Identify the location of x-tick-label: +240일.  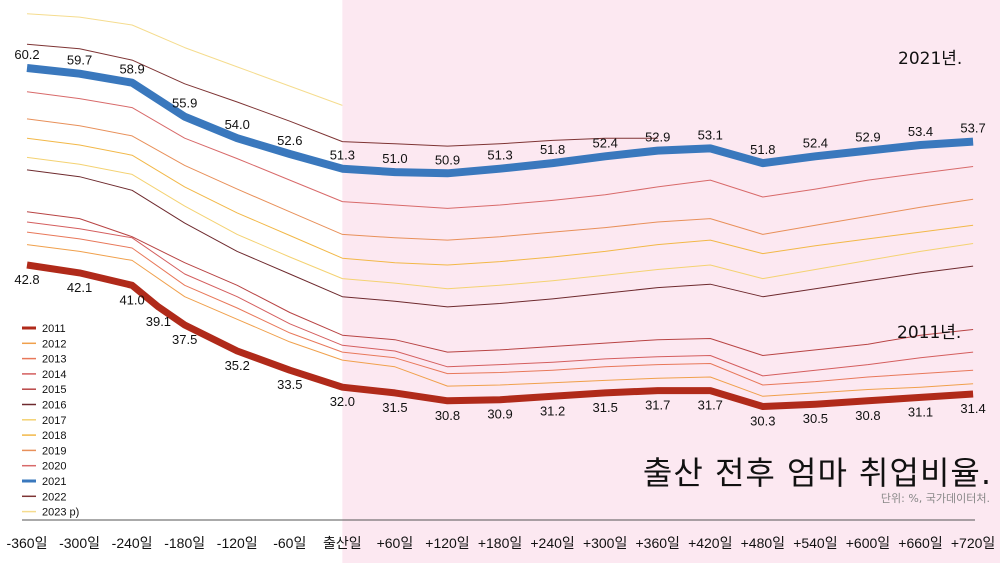
(552, 543).